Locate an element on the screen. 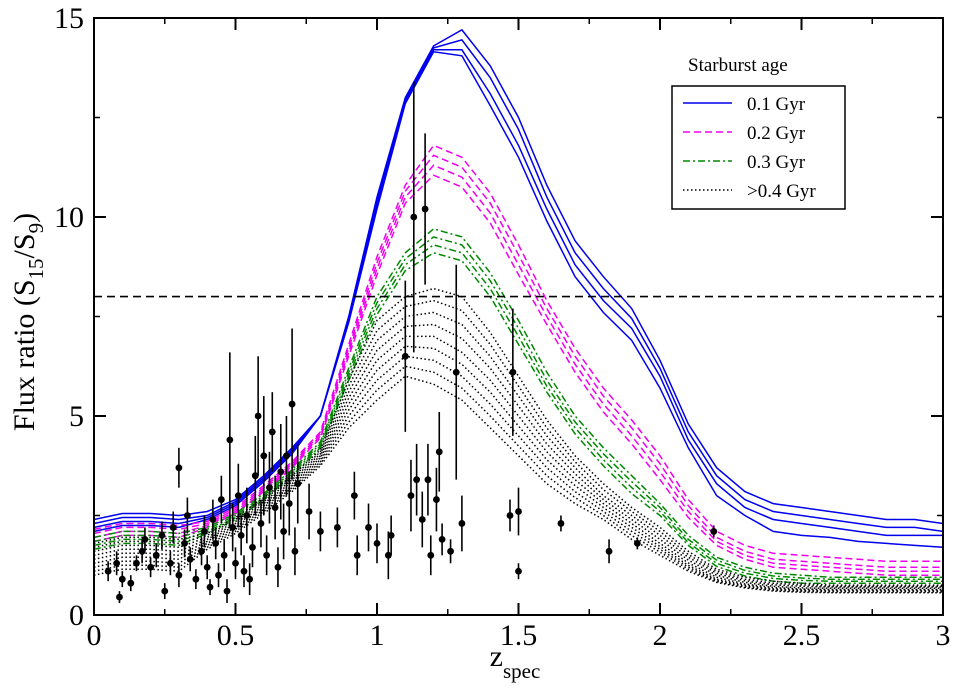  y-axis-title-sub1: 15 is located at coordinates (36, 268).